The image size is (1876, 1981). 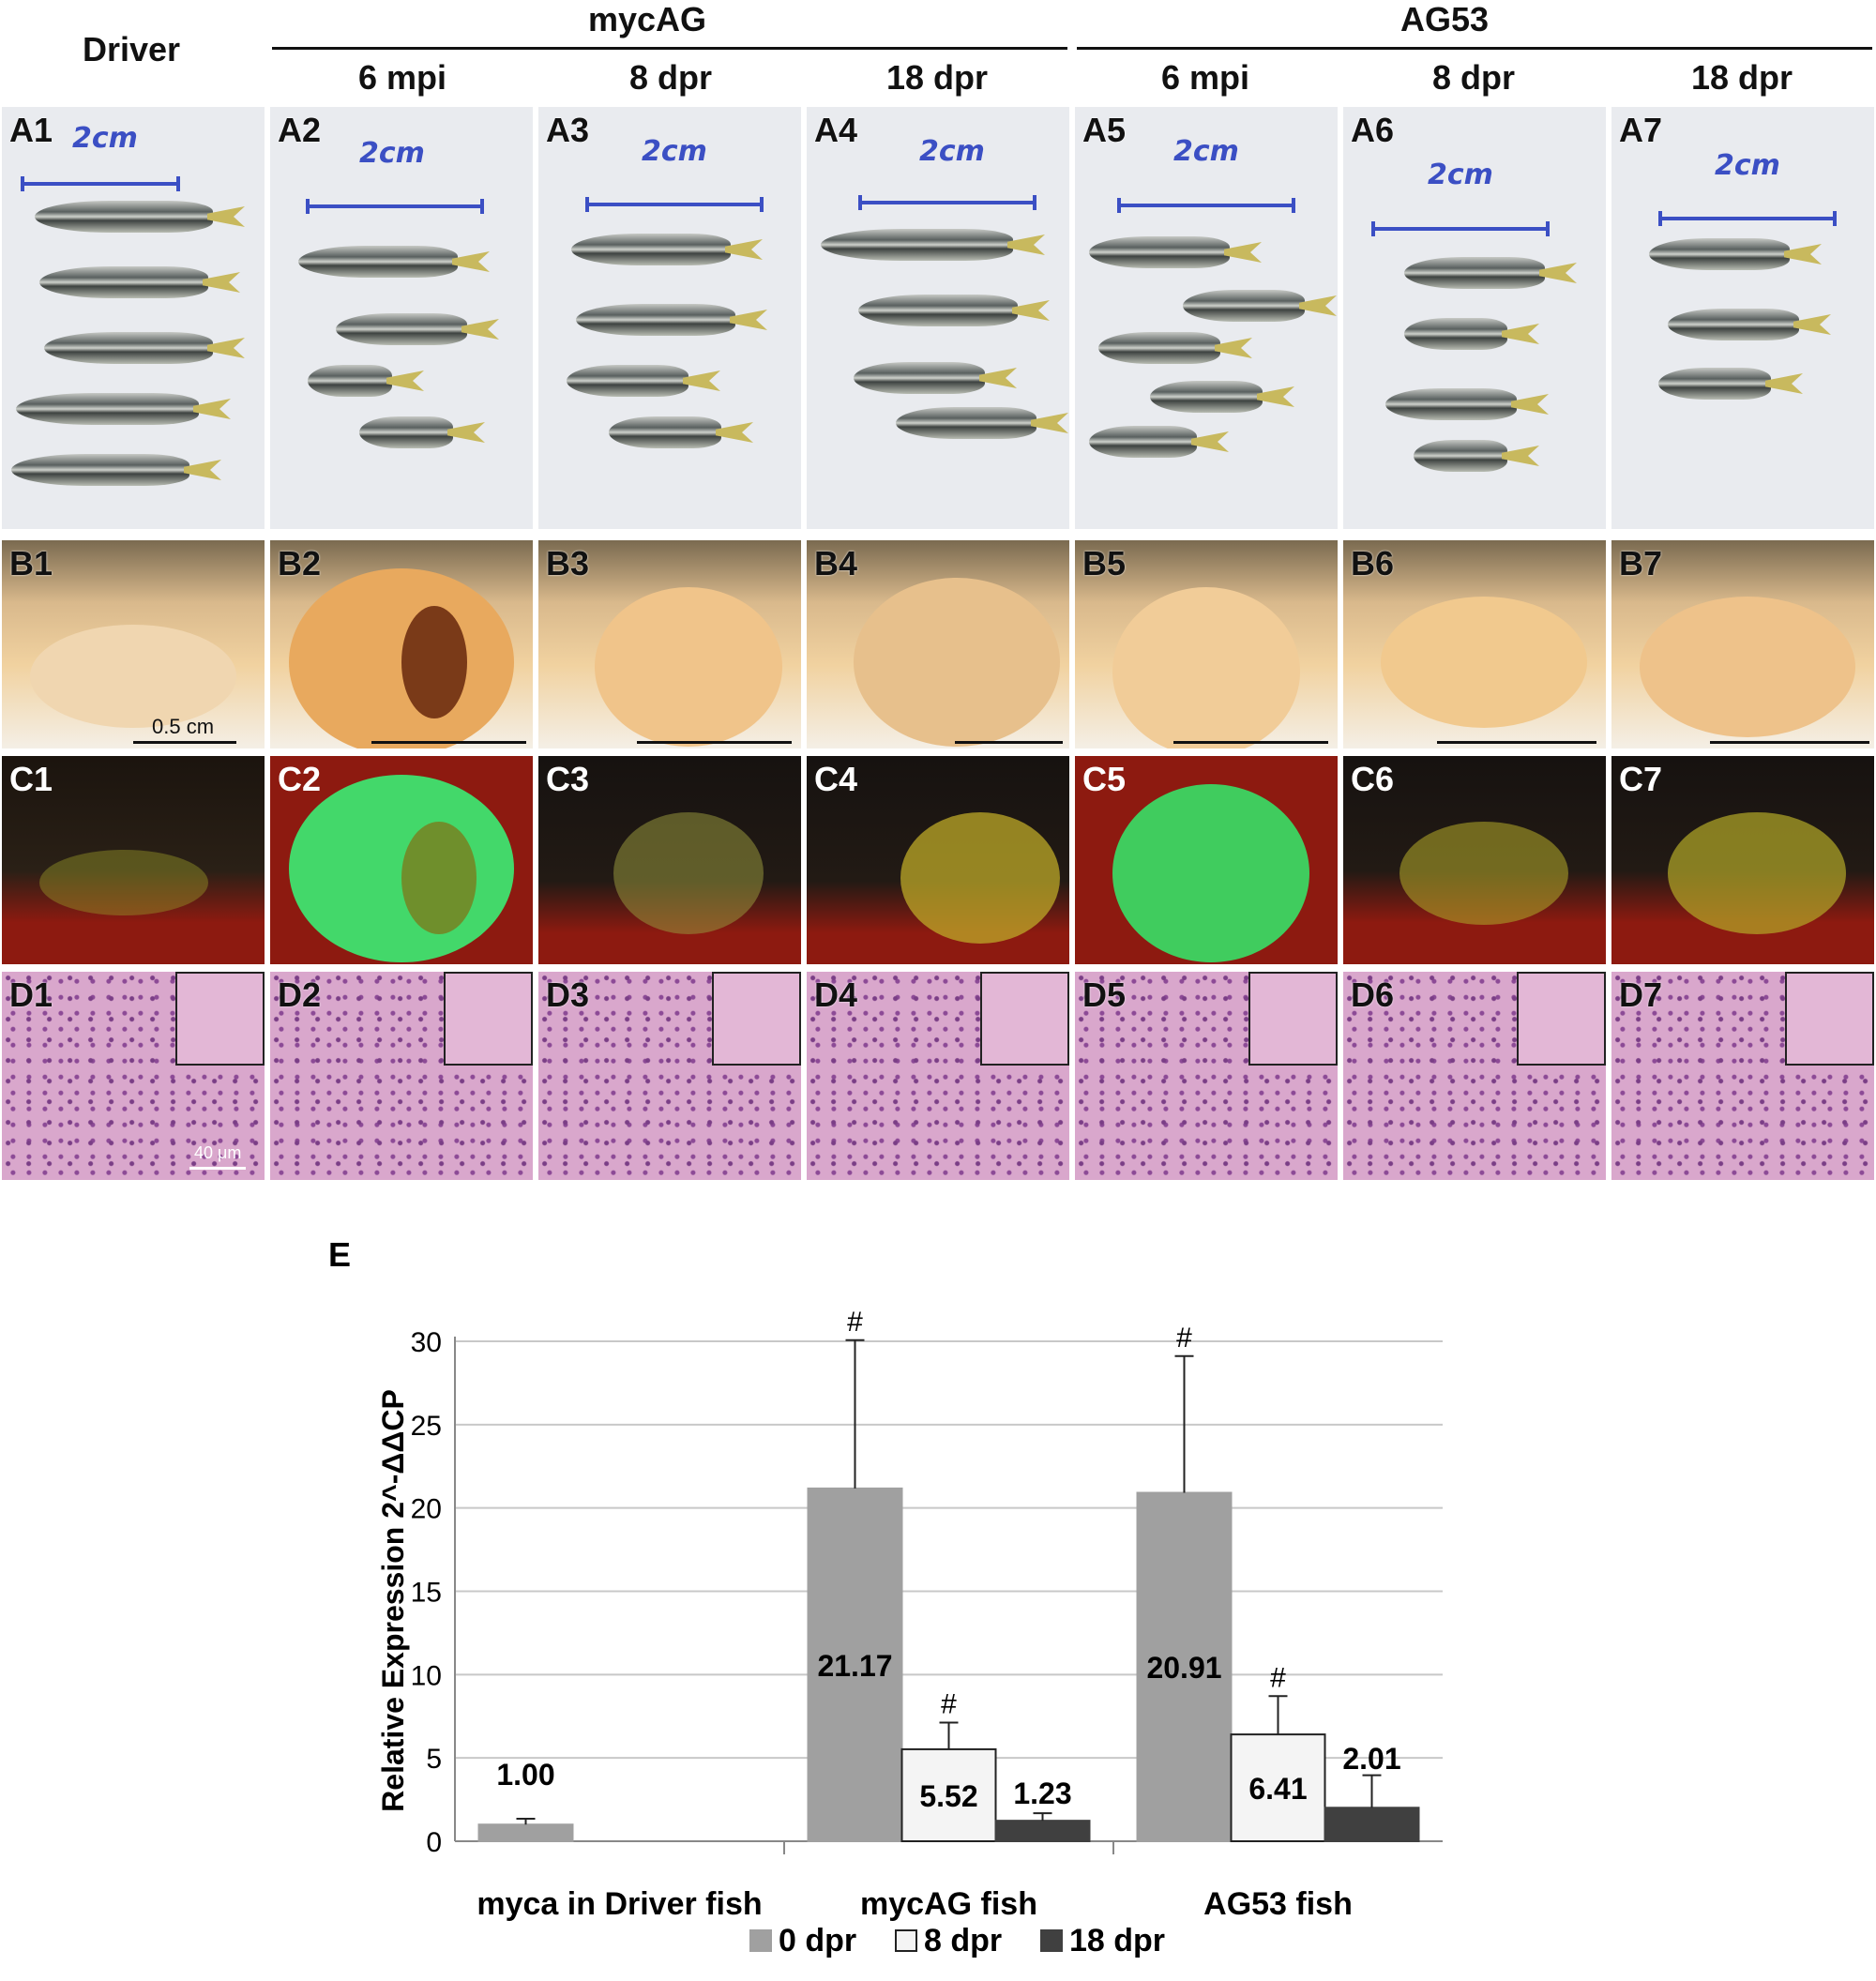 I want to click on panel-label: C3, so click(x=568, y=779).